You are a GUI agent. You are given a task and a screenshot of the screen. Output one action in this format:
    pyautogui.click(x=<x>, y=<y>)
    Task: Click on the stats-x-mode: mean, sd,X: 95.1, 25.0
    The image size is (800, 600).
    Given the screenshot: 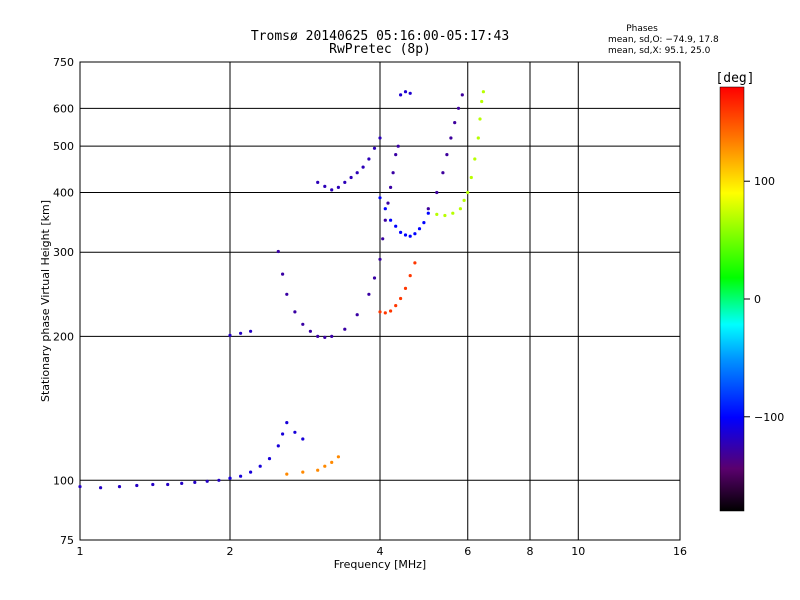 What is the action you would take?
    pyautogui.click(x=659, y=51)
    